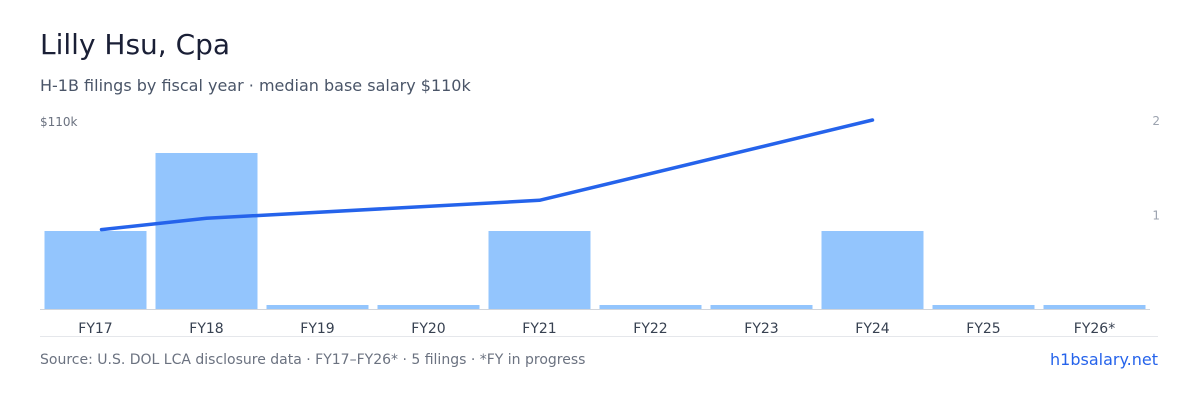  What do you see at coordinates (872, 329) in the screenshot?
I see `x-tick-label: FY24` at bounding box center [872, 329].